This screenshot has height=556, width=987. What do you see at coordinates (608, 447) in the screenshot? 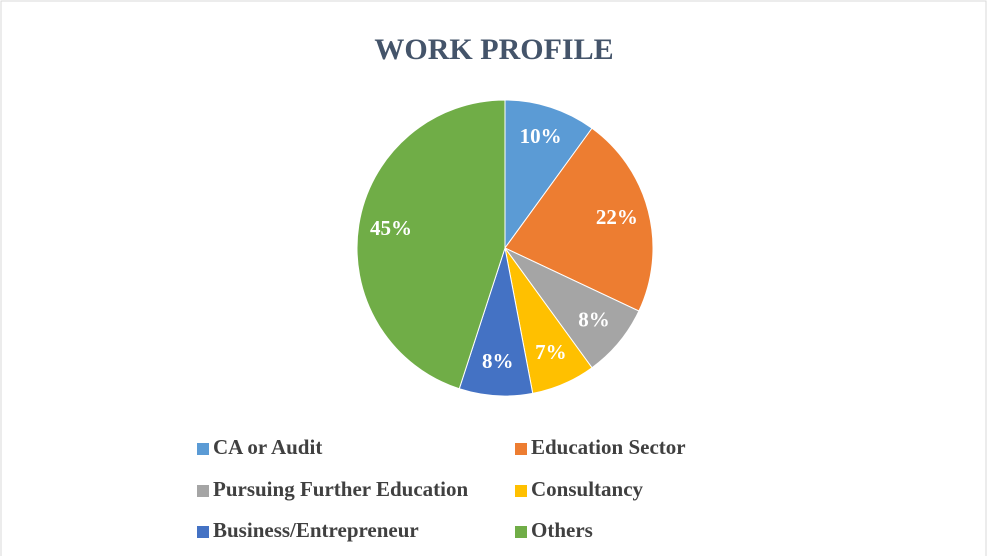
I see `legend-label: Education Sector` at bounding box center [608, 447].